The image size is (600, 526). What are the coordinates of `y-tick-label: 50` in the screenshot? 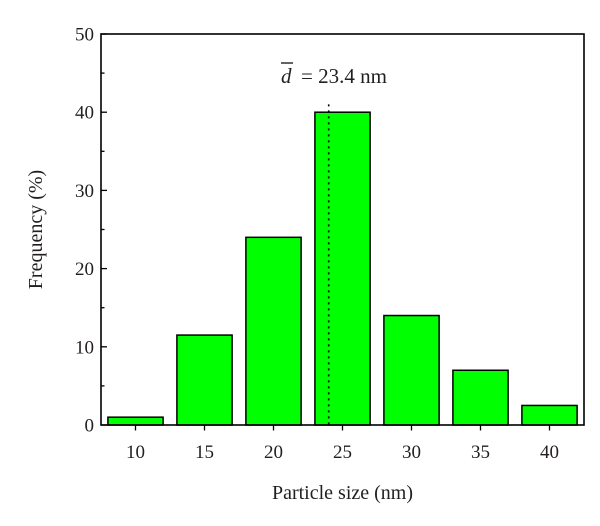 It's located at (84, 35).